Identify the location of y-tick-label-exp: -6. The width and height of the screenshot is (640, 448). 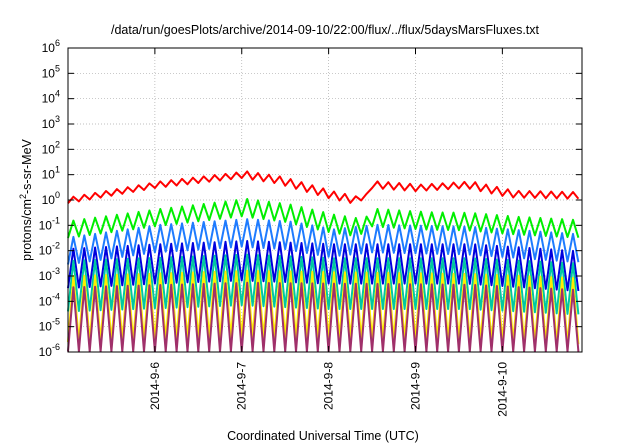
(56, 347).